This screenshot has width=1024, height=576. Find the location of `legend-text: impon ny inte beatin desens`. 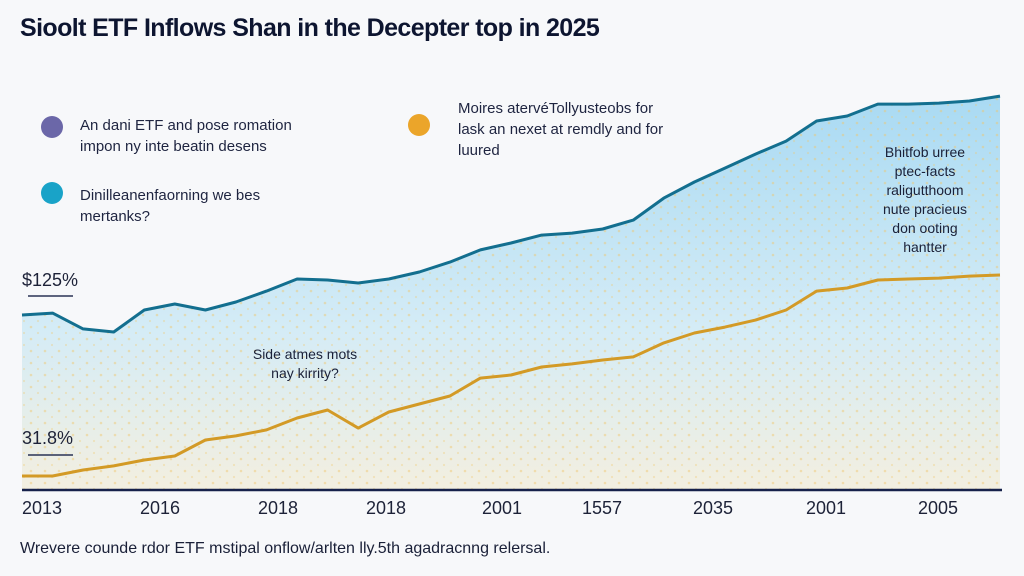

legend-text: impon ny inte beatin desens is located at coordinates (173, 146).